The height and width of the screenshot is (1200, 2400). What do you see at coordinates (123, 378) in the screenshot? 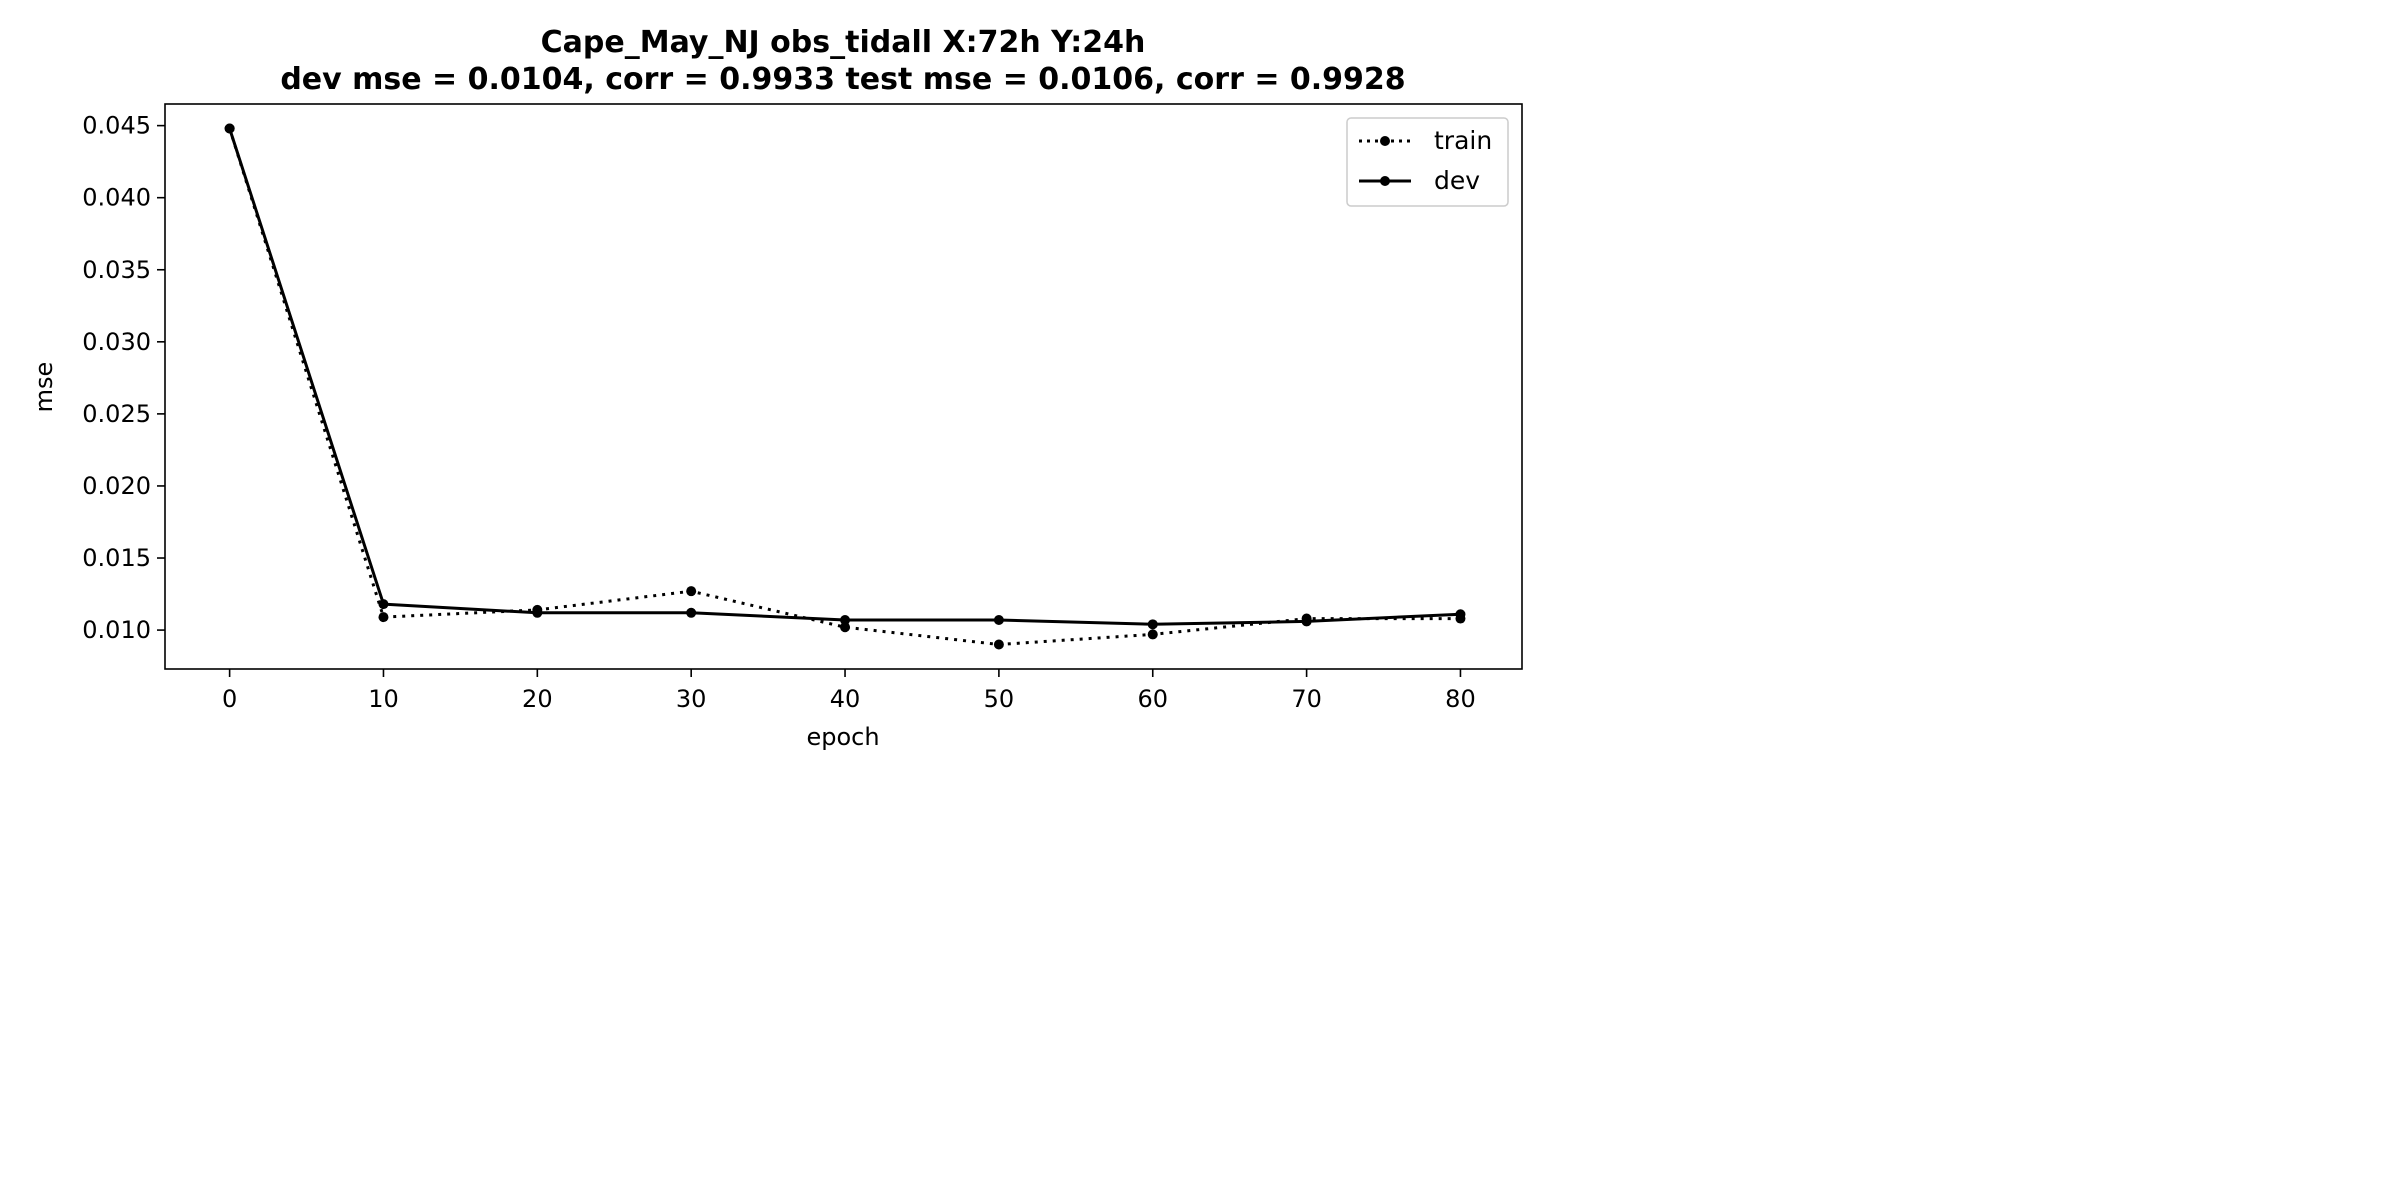
I see `y-axis-ticks: 0.010 0.015 0.020 0.025 0.030 0.035 0.040 0.045` at bounding box center [123, 378].